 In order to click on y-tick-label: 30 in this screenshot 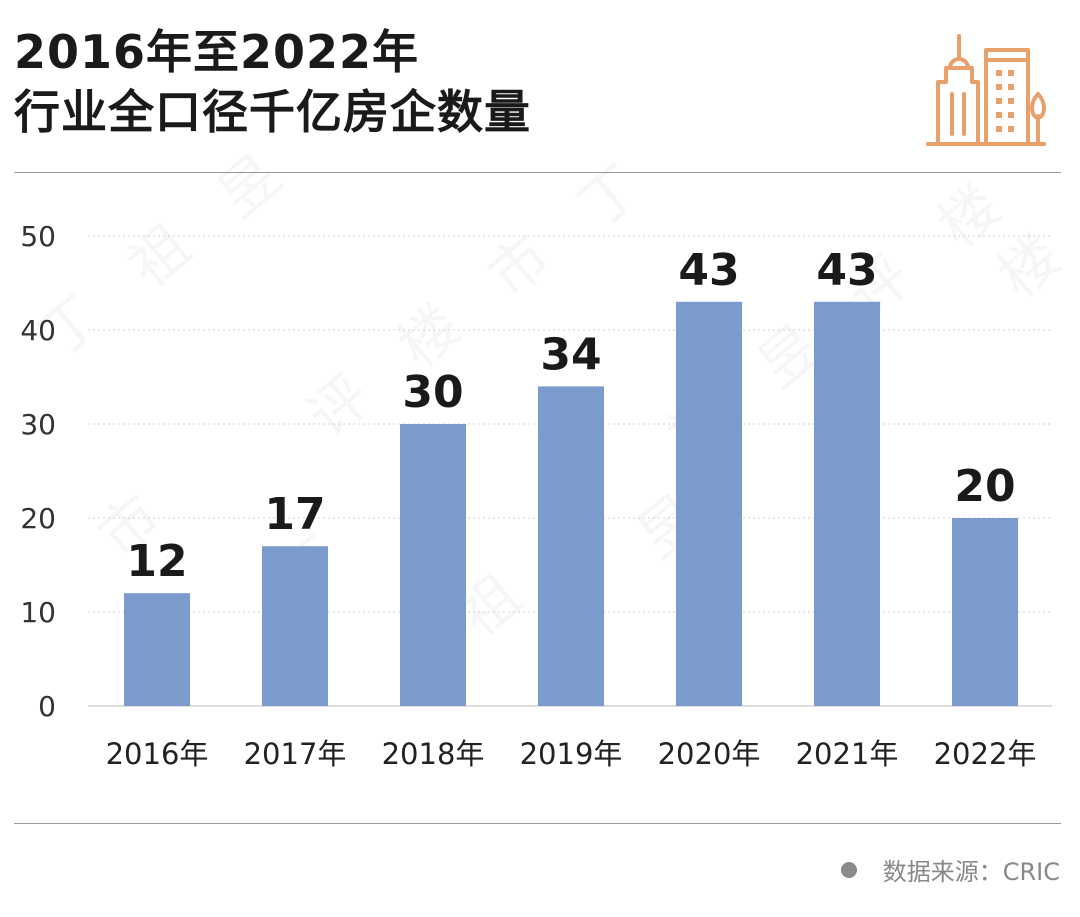, I will do `click(38, 424)`.